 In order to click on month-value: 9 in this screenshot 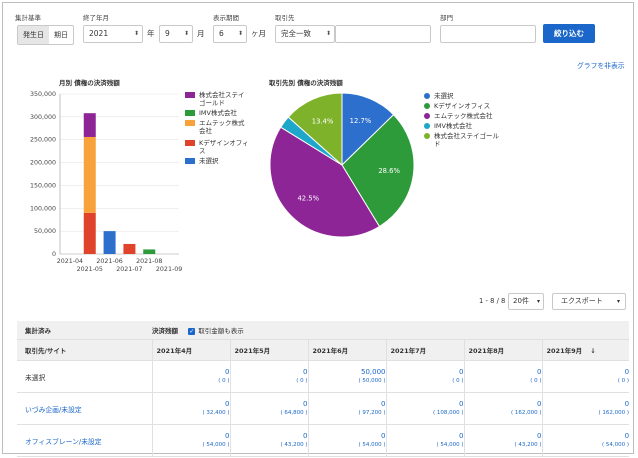, I will do `click(167, 33)`.